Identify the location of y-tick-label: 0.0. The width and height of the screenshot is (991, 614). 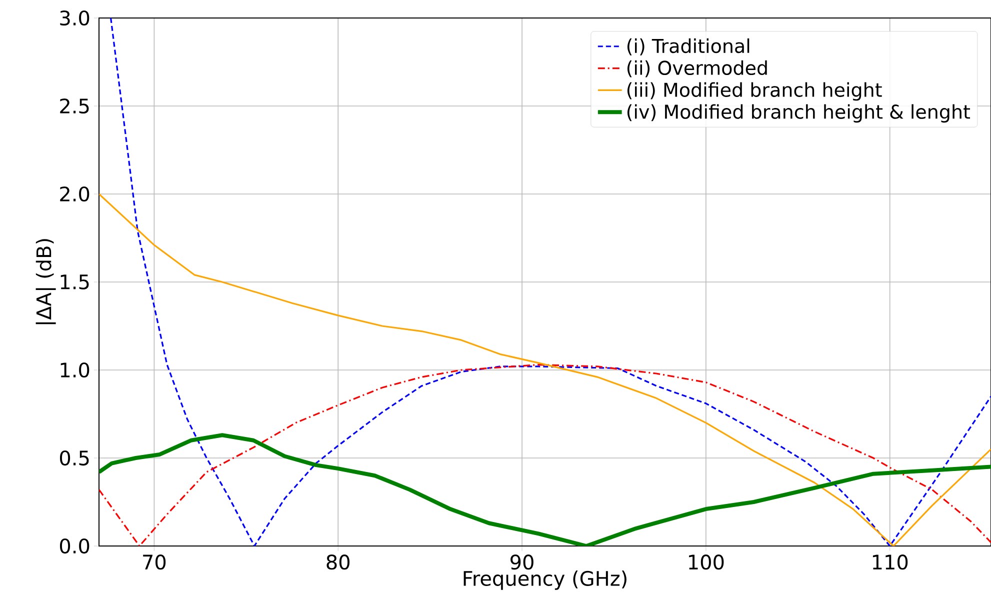
(75, 546).